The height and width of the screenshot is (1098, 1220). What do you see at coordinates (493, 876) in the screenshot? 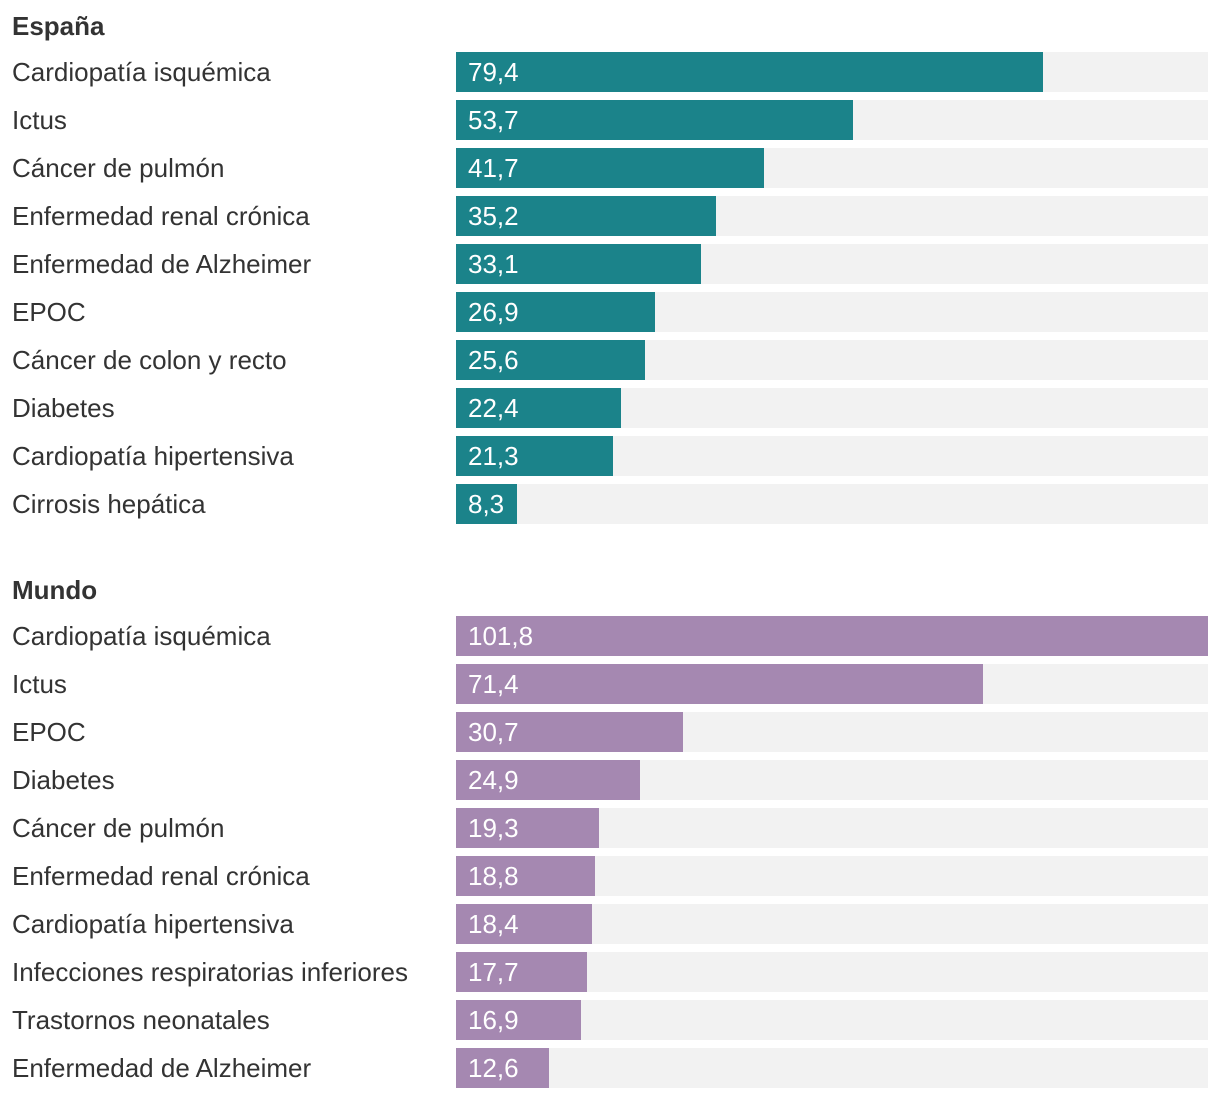
I see `data-label: 18,8` at bounding box center [493, 876].